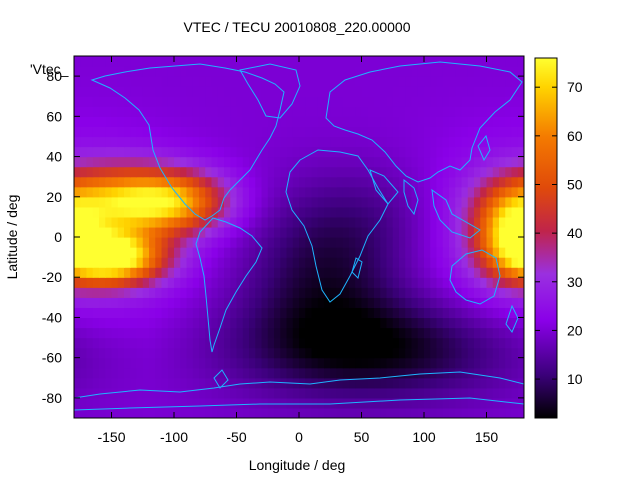 The width and height of the screenshot is (640, 480). Describe the element at coordinates (357, 268) in the screenshot. I see `coastline-madagascar` at that location.